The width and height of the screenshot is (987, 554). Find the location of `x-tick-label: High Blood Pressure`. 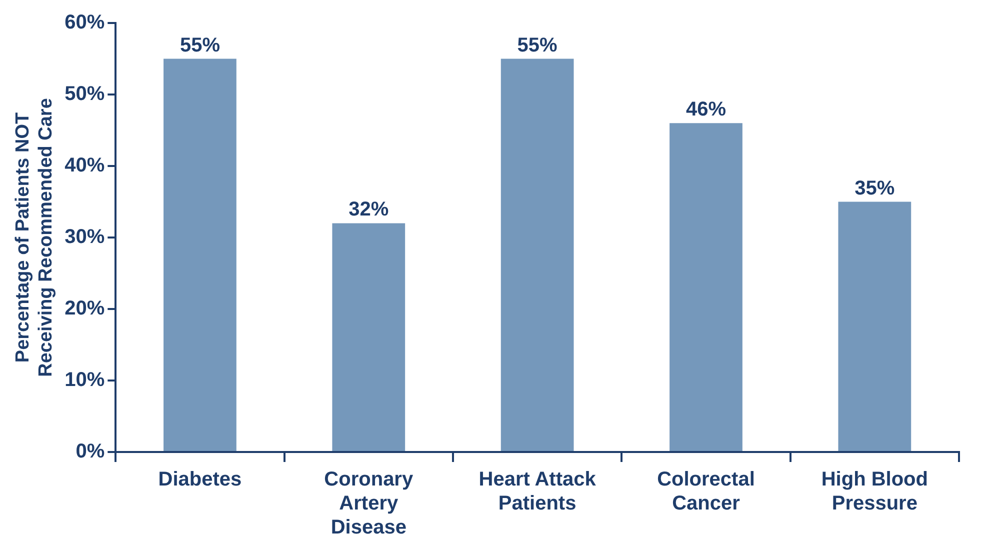

x-tick-label: High Blood Pressure is located at coordinates (874, 491).